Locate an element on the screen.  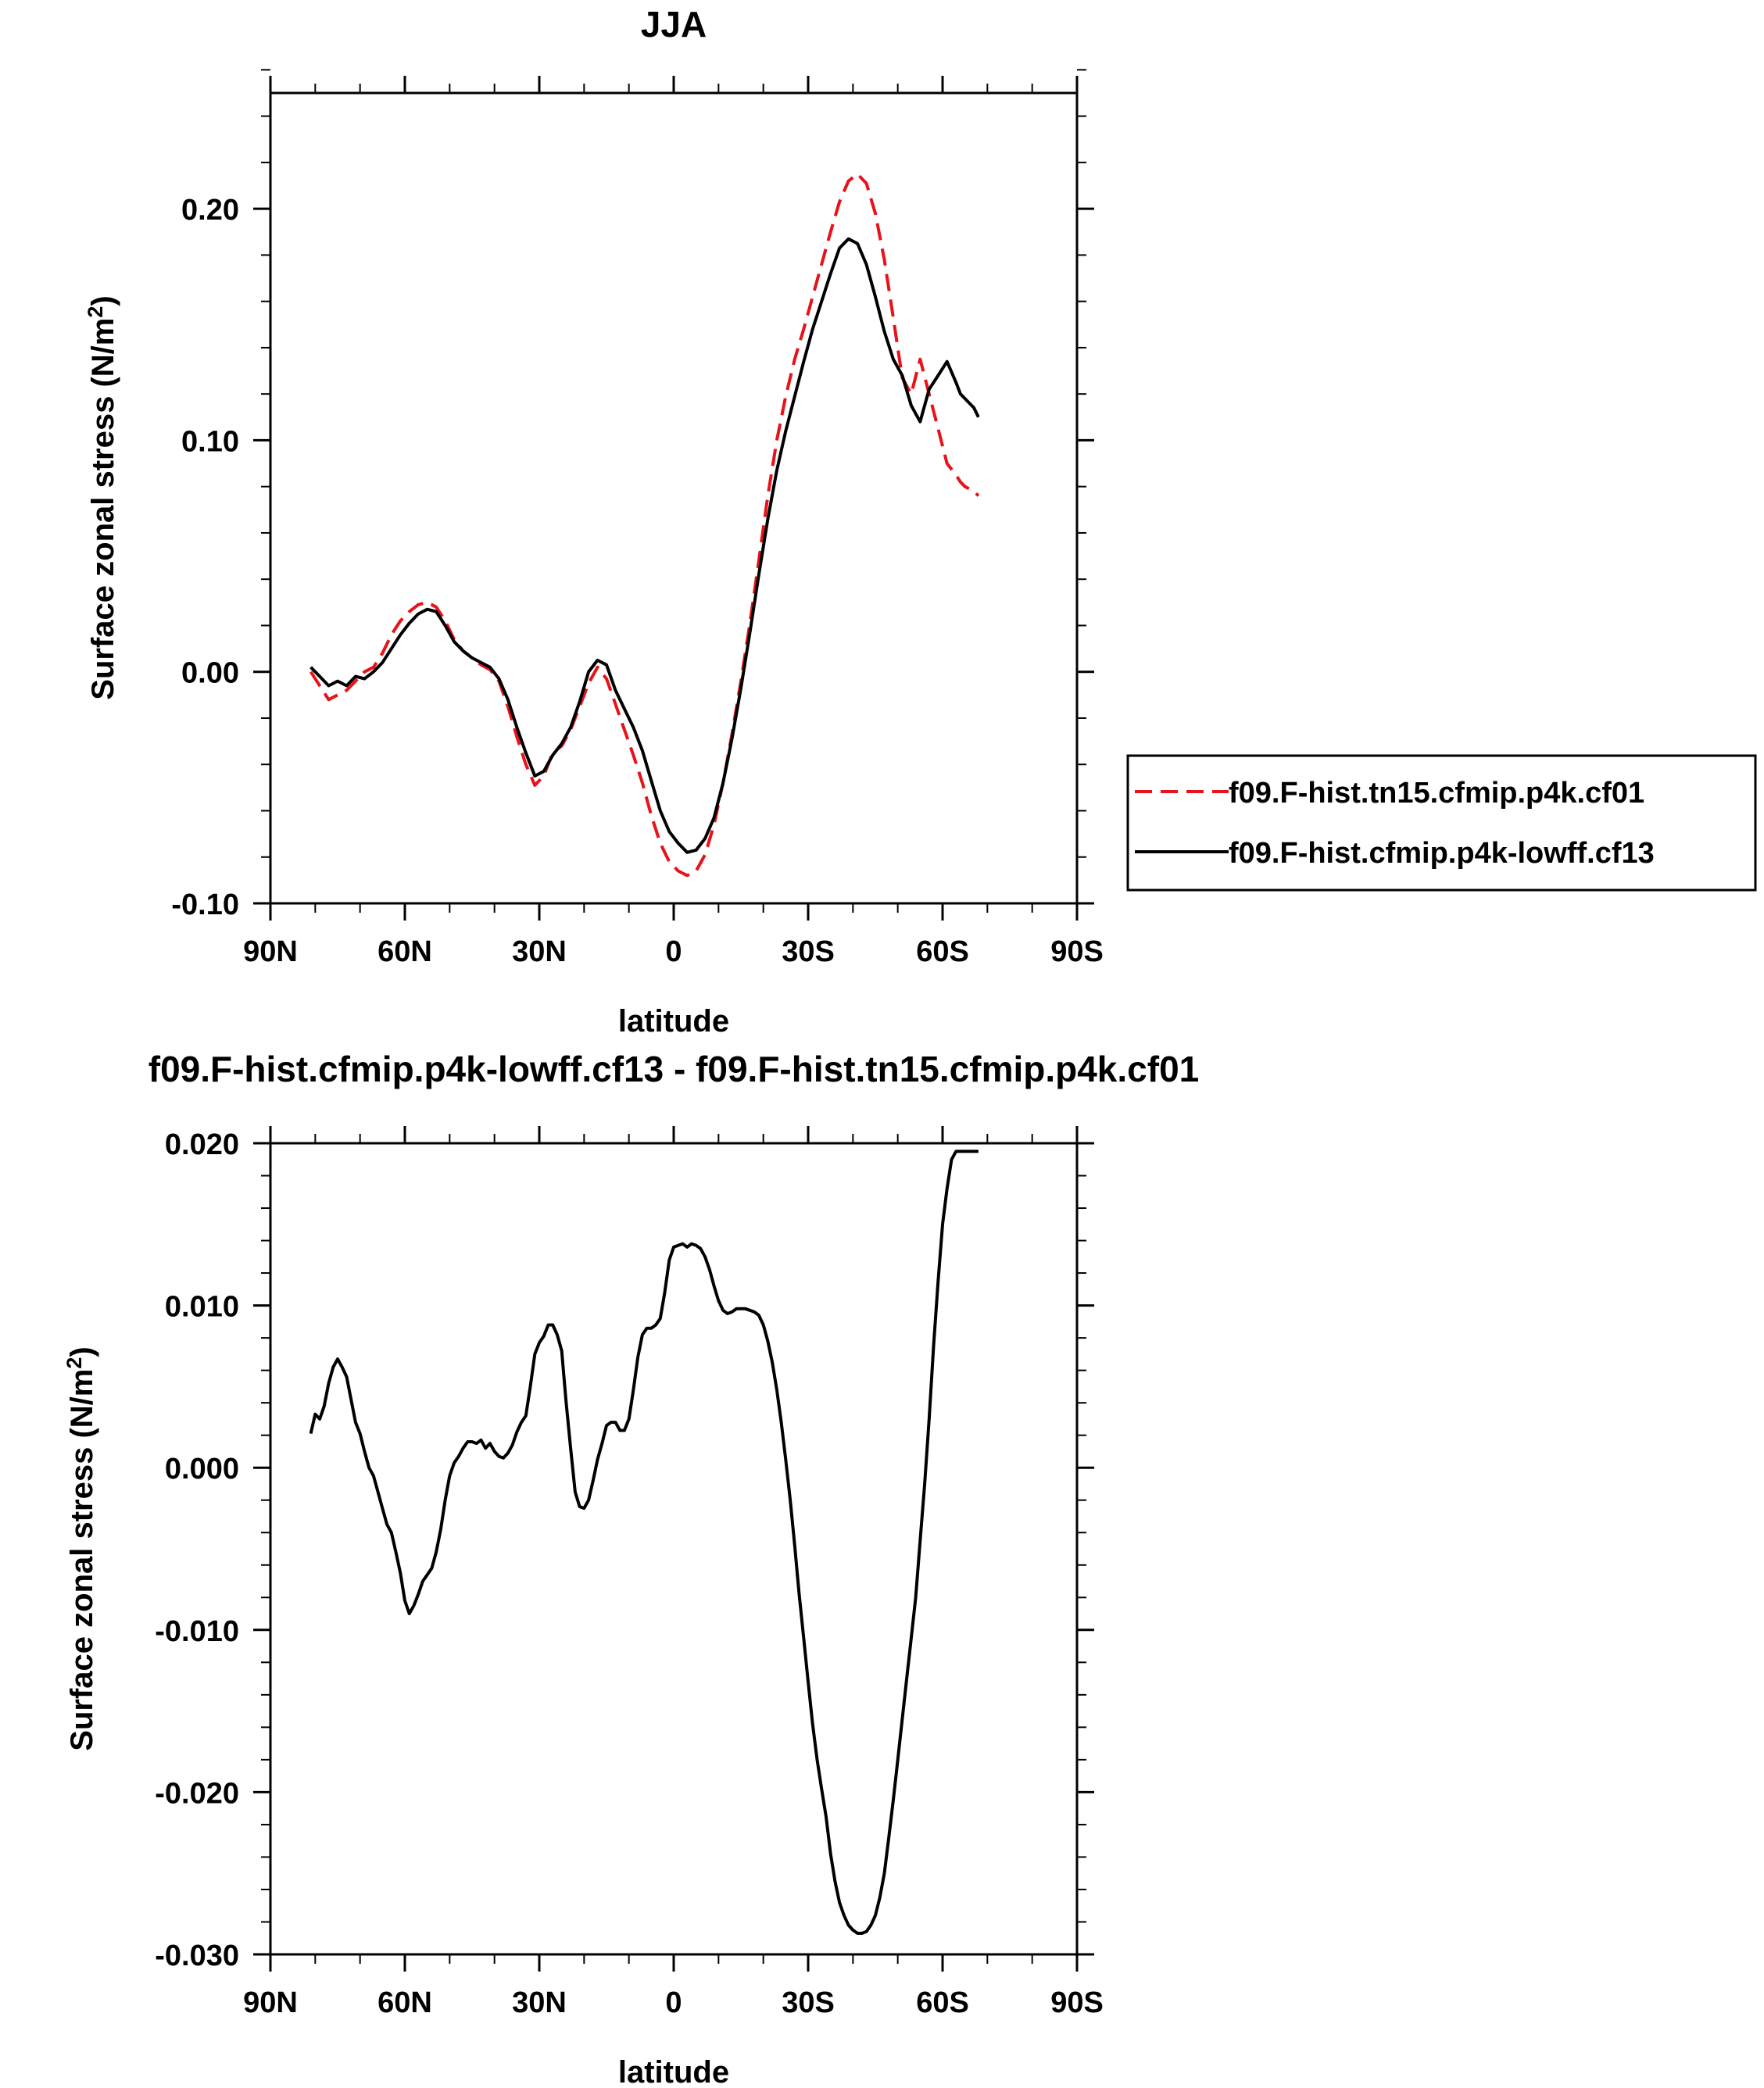
top-chart-y-axis-label-close: ) is located at coordinates (103, 300).